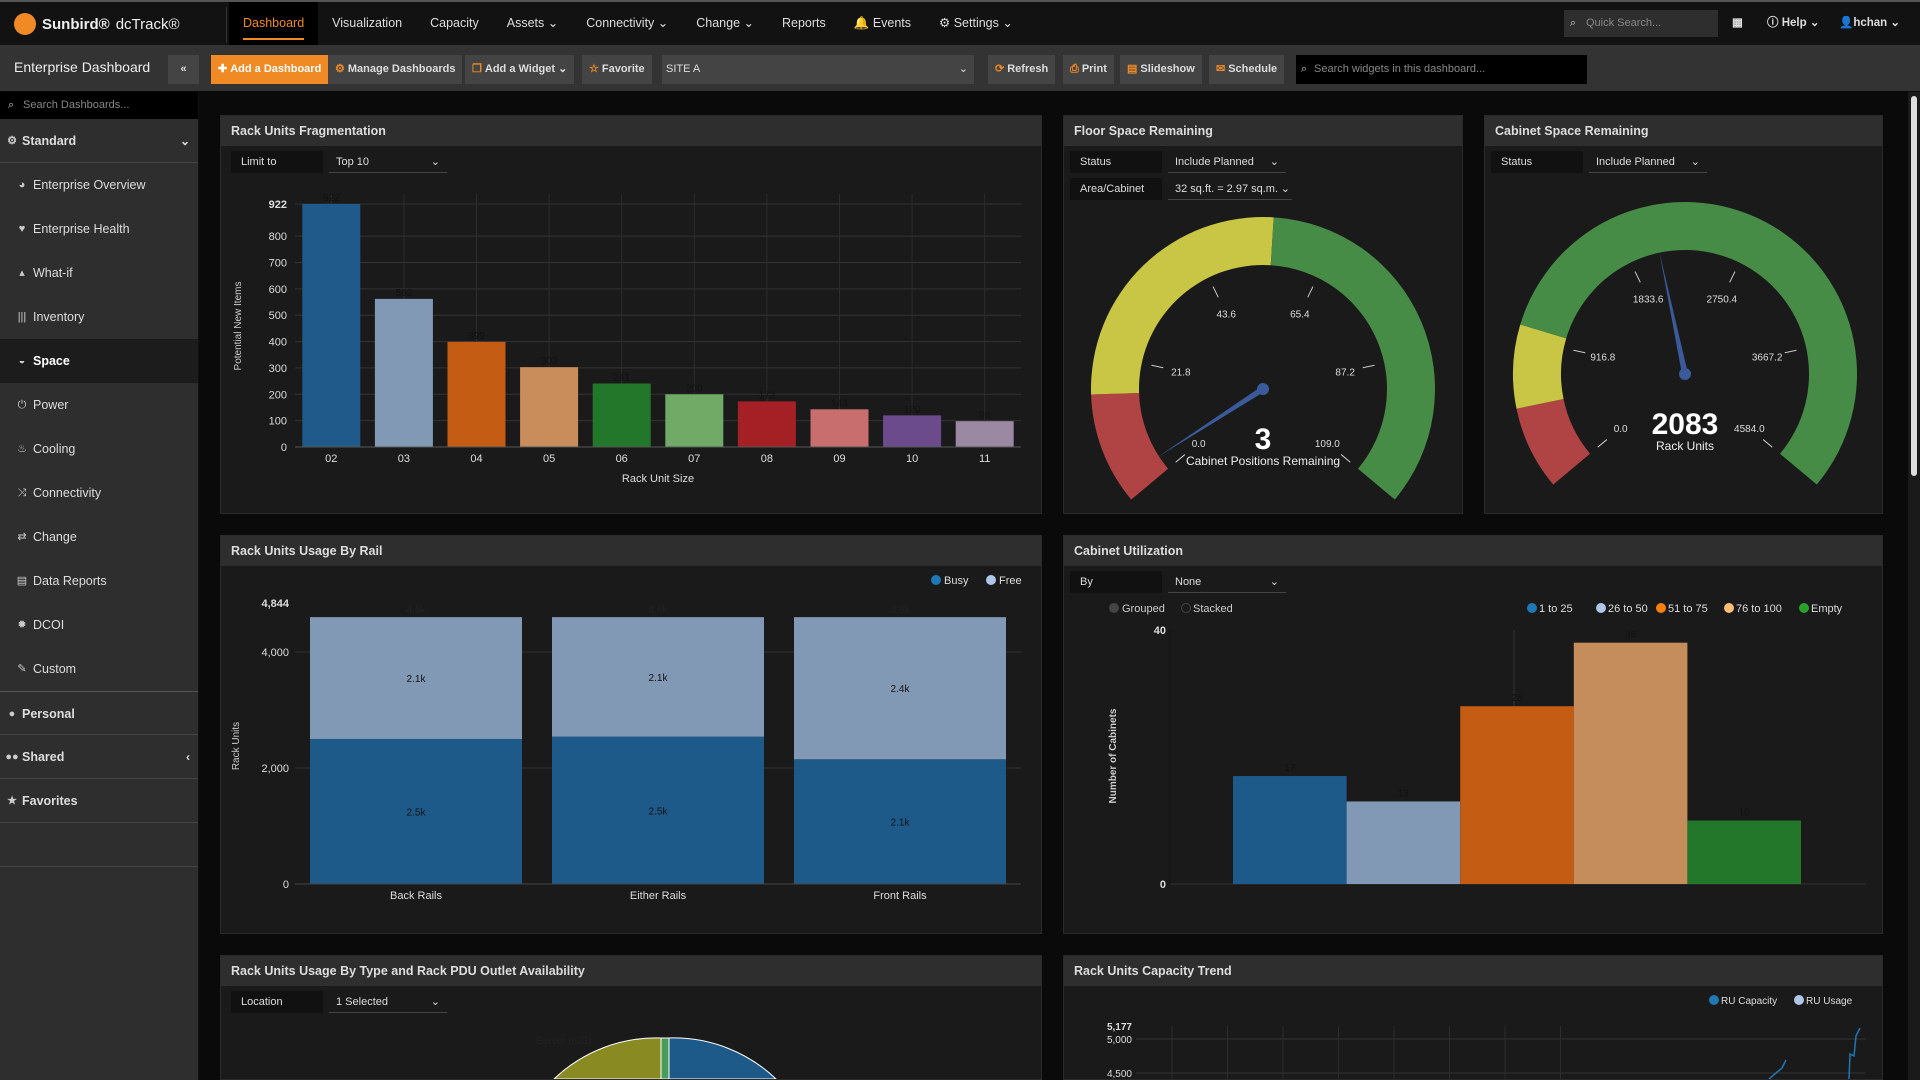 This screenshot has height=1080, width=1920. Describe the element at coordinates (1517, 698) in the screenshot. I see `data-label: 28` at that location.